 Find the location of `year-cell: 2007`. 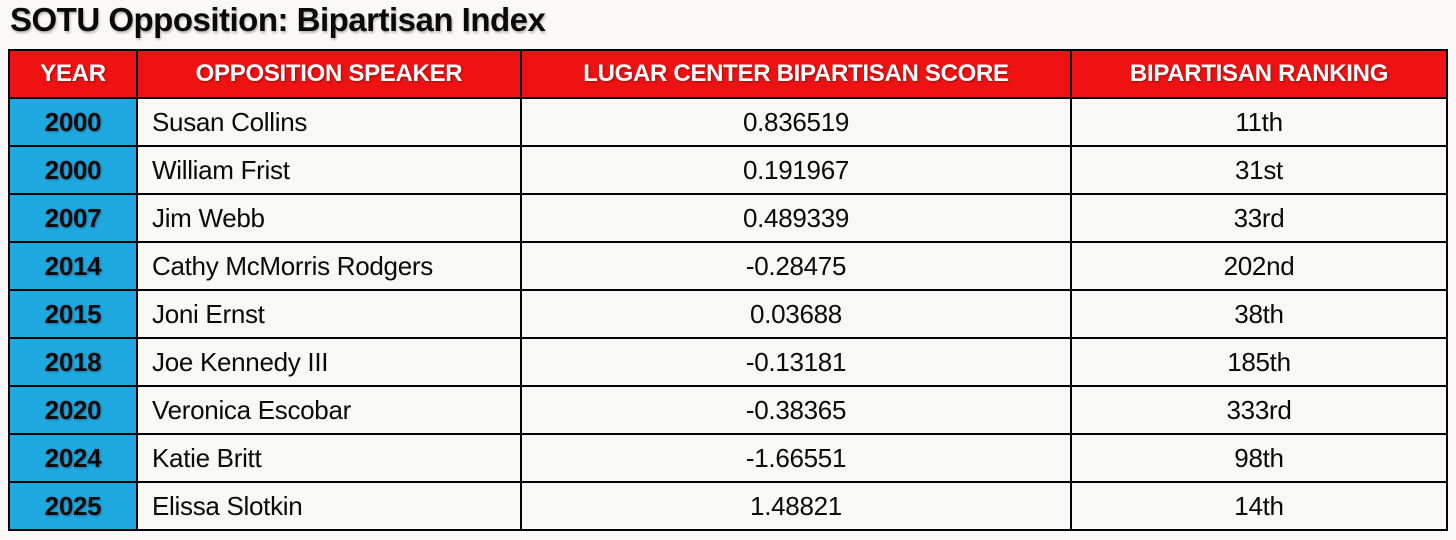

year-cell: 2007 is located at coordinates (73, 218).